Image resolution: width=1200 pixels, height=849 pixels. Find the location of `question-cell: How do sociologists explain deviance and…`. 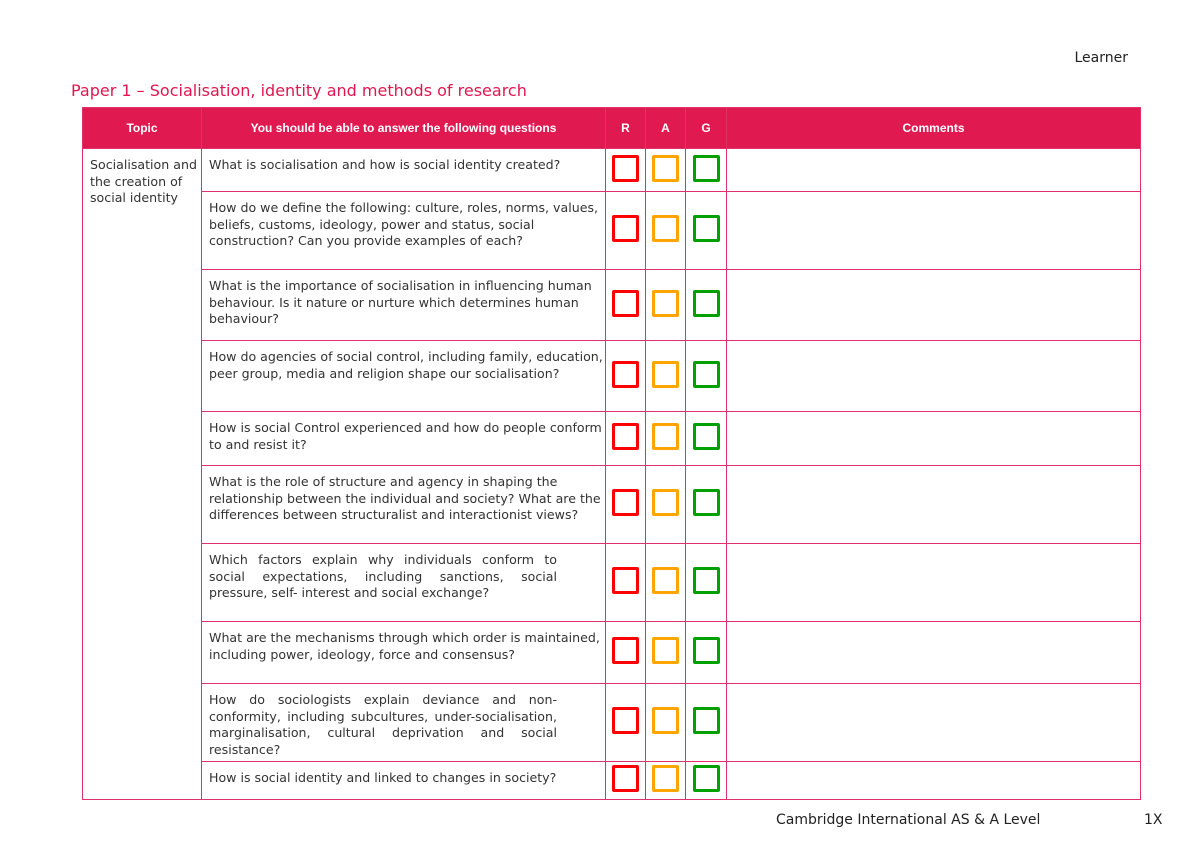

question-cell: How do sociologists explain deviance and… is located at coordinates (403, 722).